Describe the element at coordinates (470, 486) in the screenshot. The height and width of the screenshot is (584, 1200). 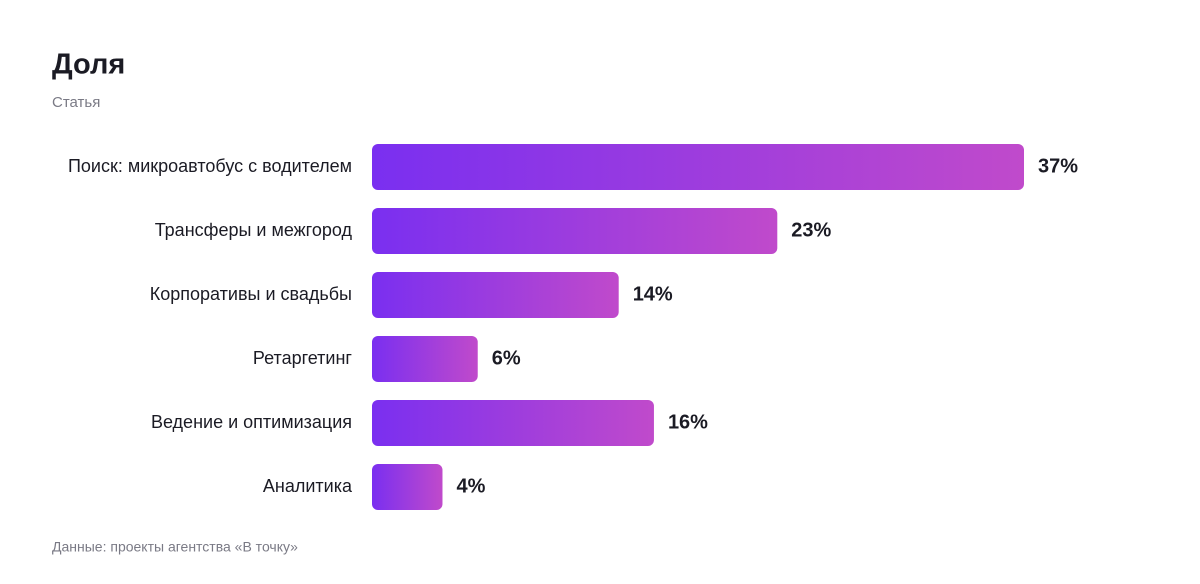
I see `value-label: 4%` at that location.